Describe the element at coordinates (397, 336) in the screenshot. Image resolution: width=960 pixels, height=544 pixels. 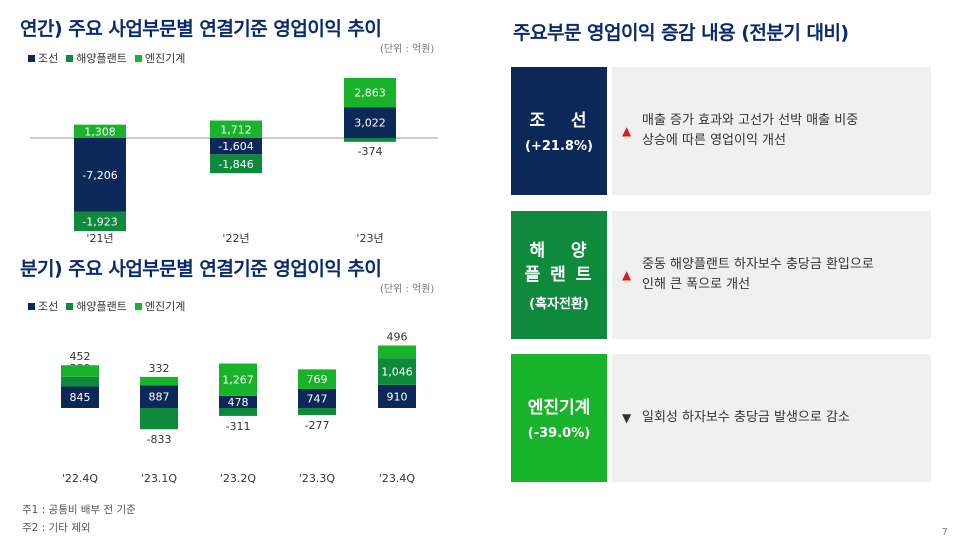
I see `data-label-engine: 496` at that location.